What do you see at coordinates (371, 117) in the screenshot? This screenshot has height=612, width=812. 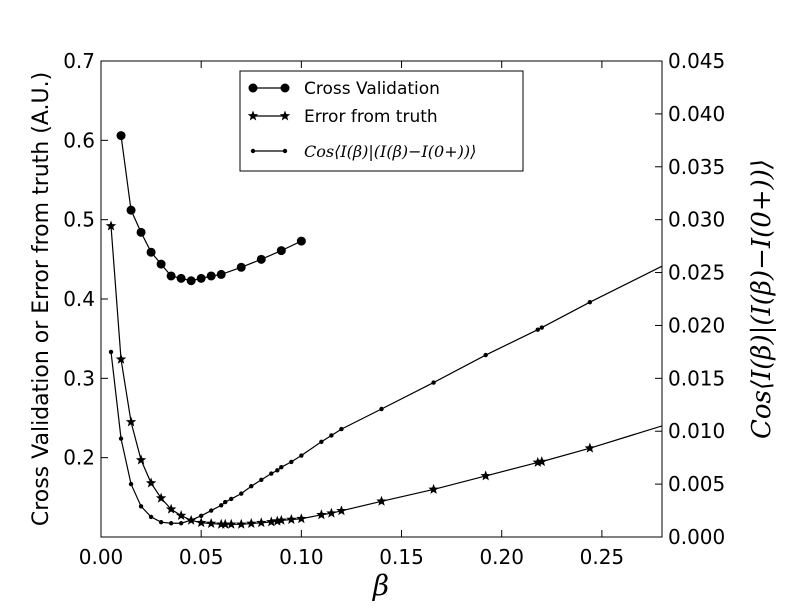 I see `legend-label-1: Error from truth` at bounding box center [371, 117].